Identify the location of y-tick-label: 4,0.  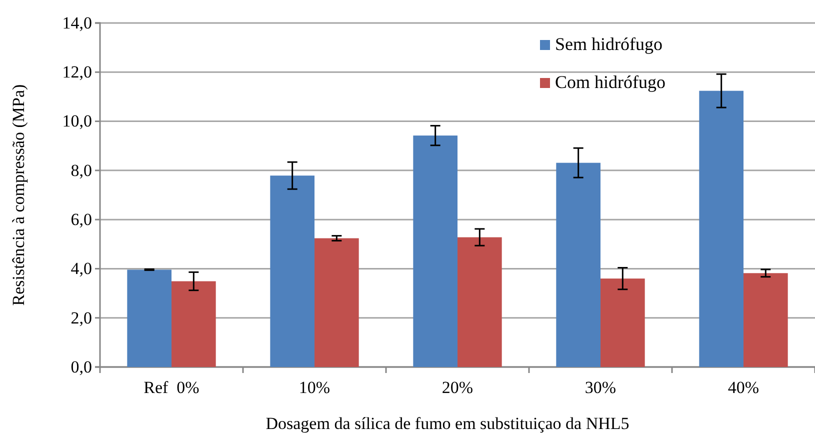
(81, 268).